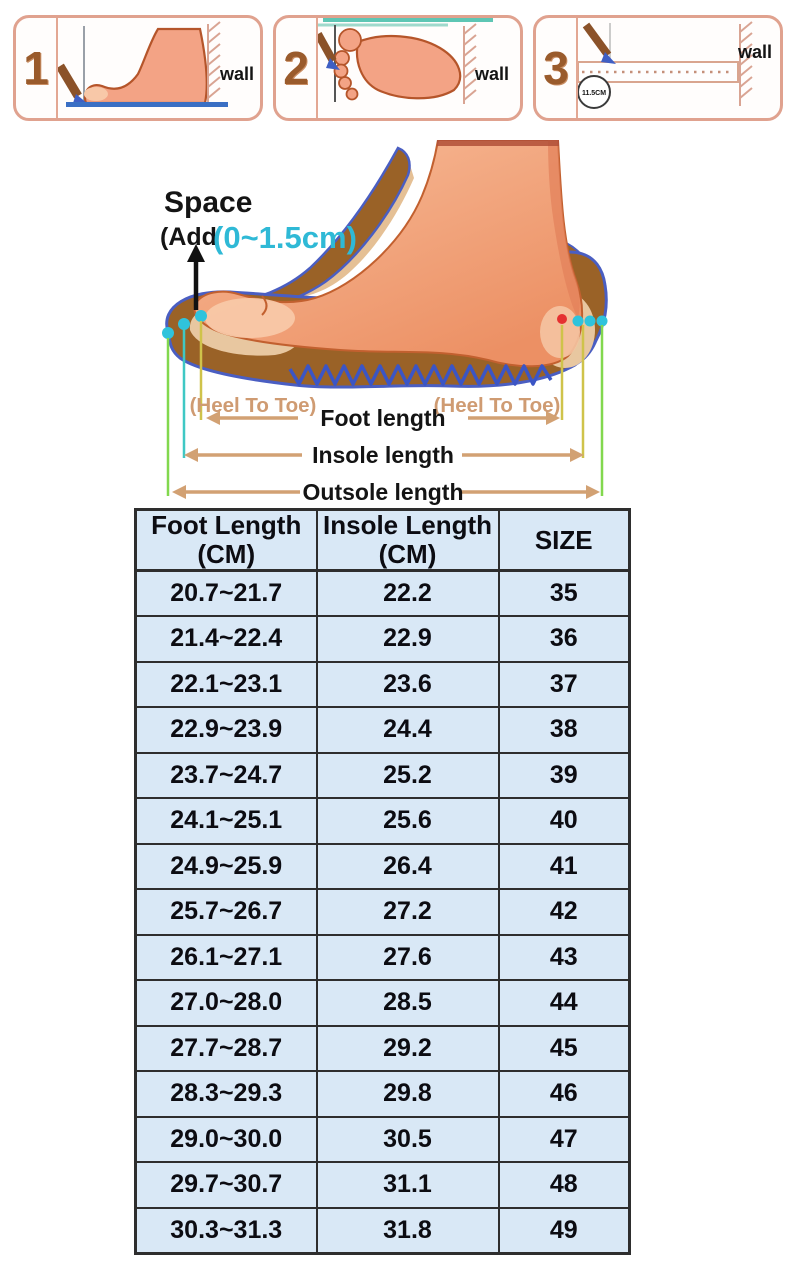 The width and height of the screenshot is (790, 1261). I want to click on table-cell-insole-length: 27.6, so click(407, 957).